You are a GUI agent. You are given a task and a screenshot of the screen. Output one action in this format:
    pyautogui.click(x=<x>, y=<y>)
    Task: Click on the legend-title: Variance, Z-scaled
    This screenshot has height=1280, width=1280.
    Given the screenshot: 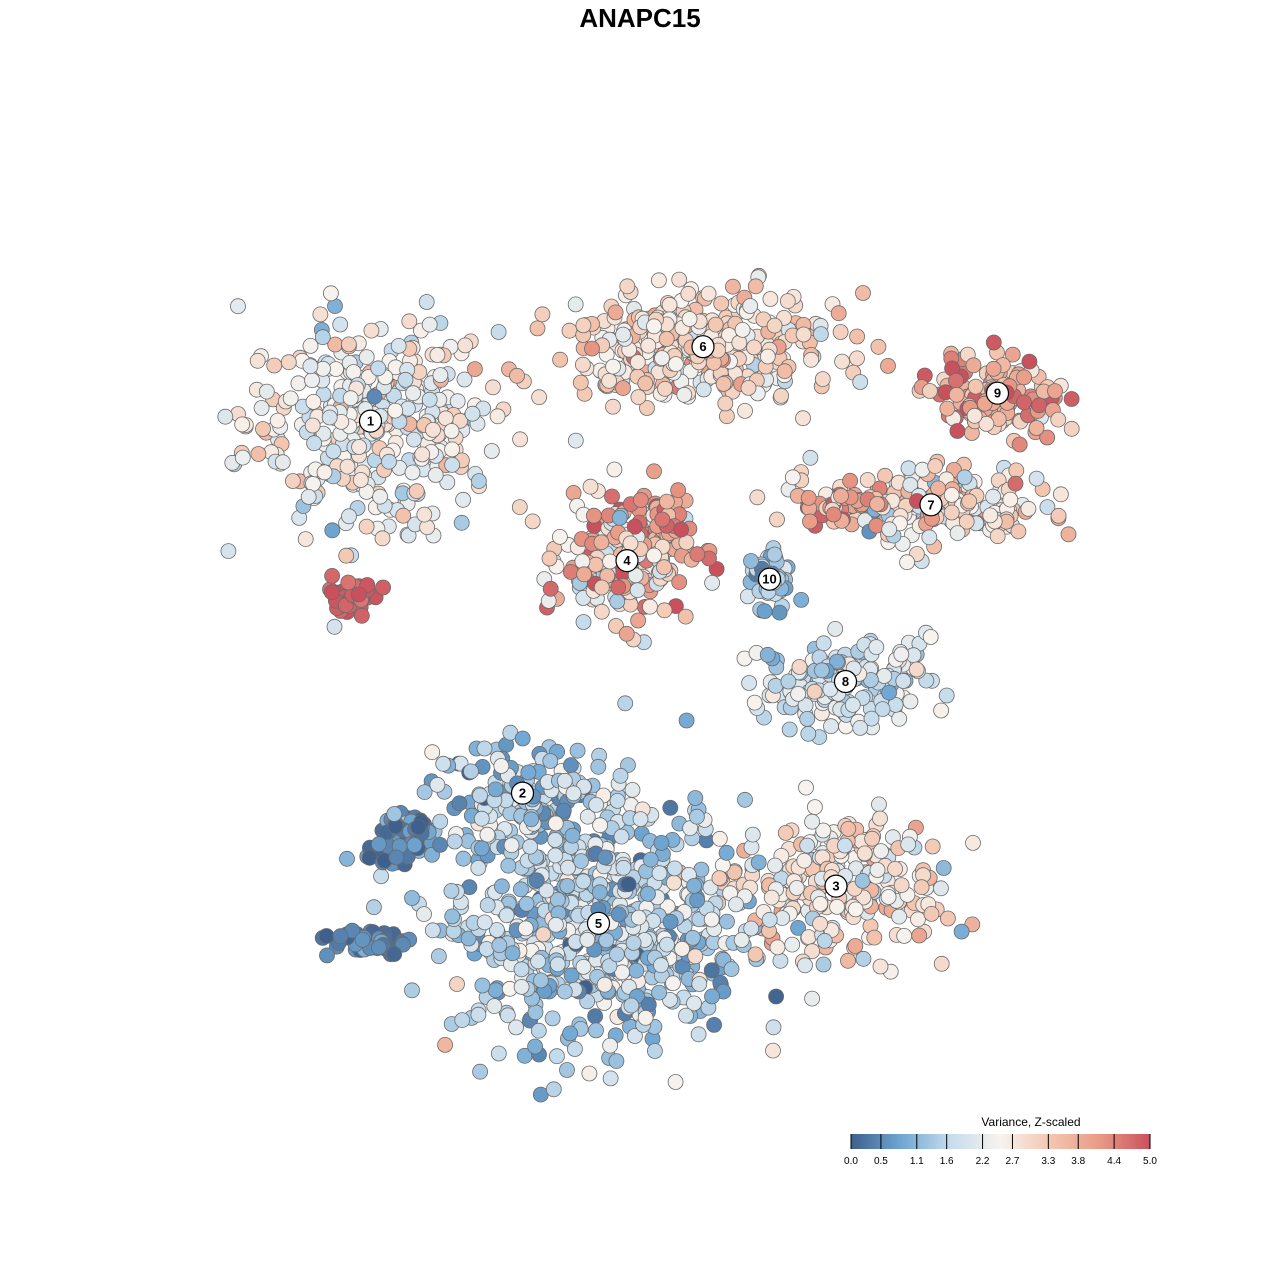 What is the action you would take?
    pyautogui.click(x=1030, y=1122)
    